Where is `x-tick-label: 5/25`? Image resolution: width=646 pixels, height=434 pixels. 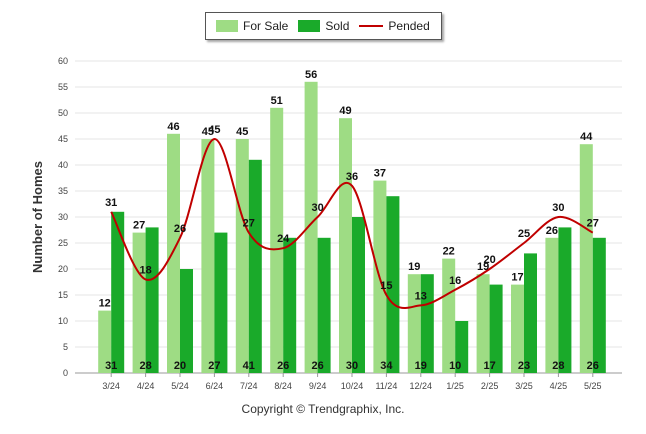 x-tick-label: 5/25 is located at coordinates (593, 386).